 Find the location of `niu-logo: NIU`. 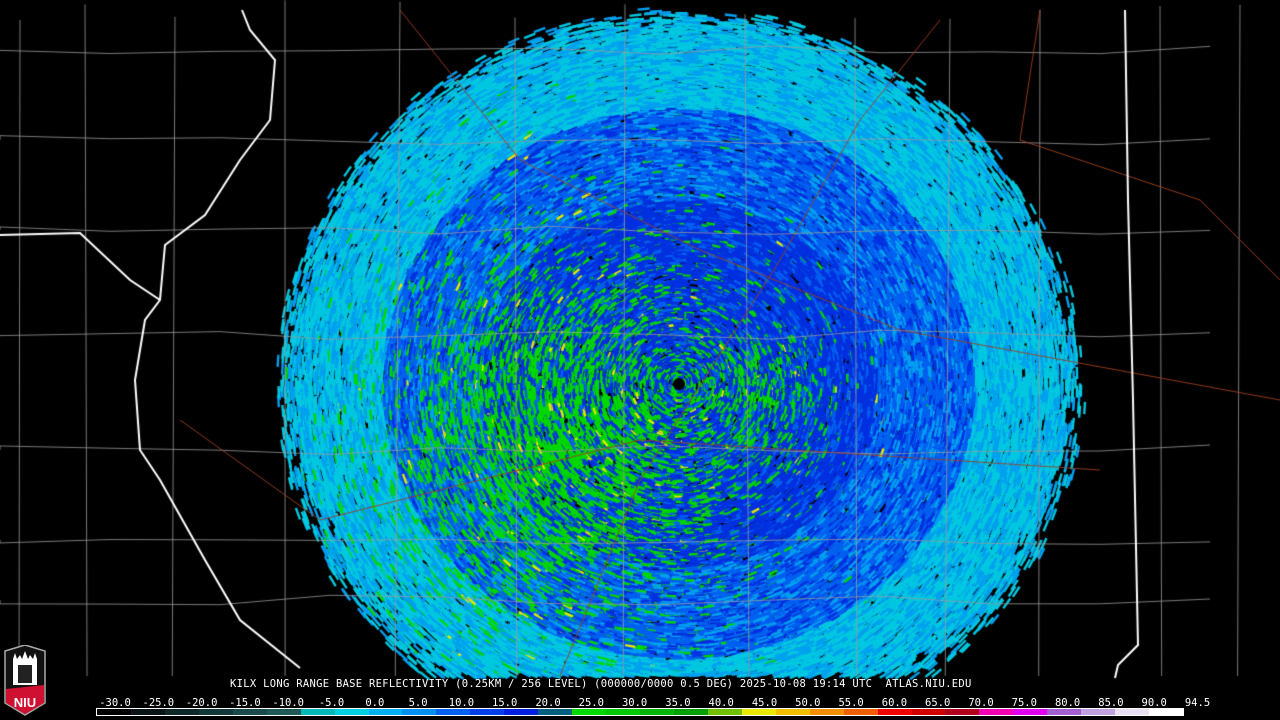

niu-logo: NIU is located at coordinates (25, 680).